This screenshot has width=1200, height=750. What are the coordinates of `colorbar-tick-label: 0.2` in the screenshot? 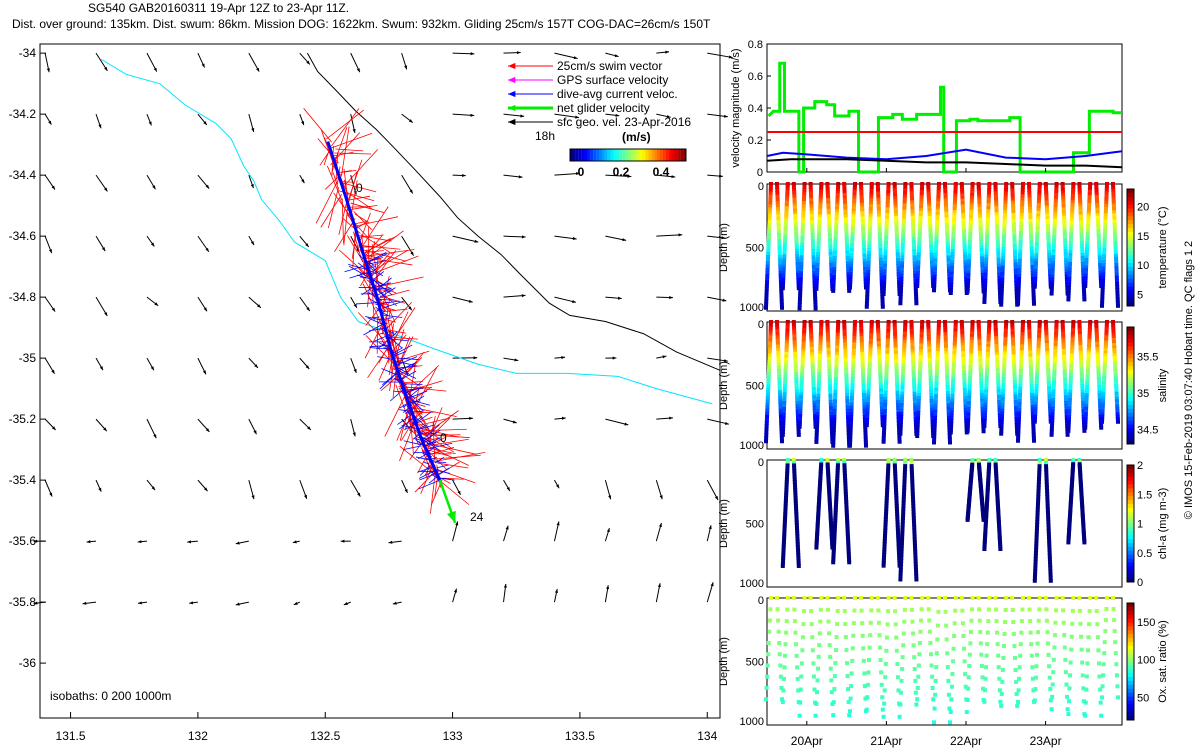 It's located at (621, 172).